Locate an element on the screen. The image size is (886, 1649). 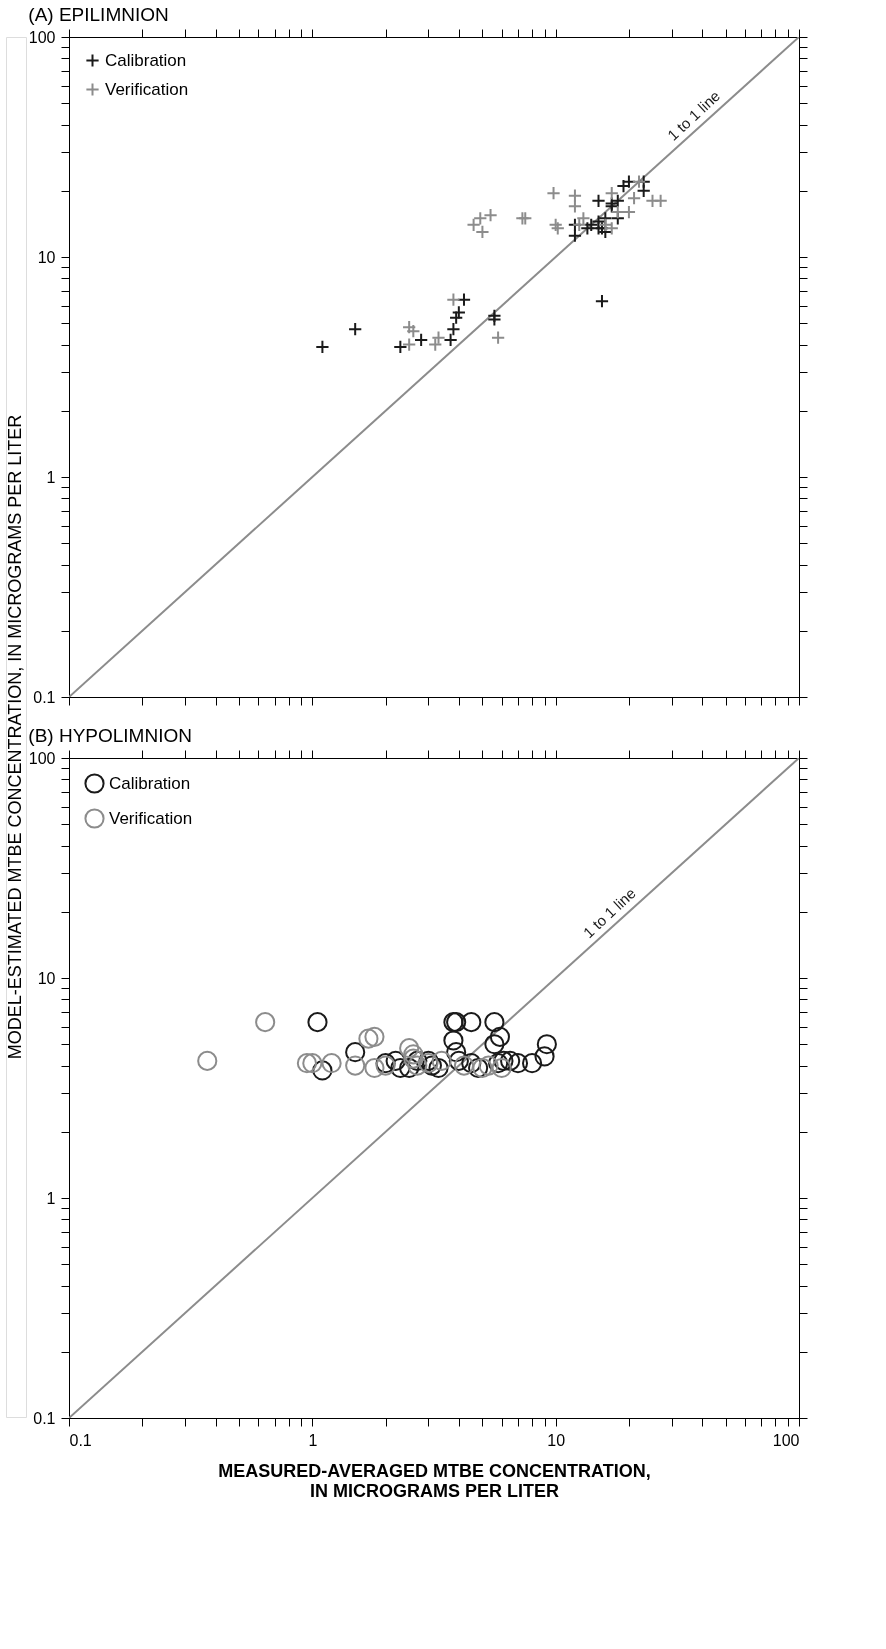
x-tick-label: 10 is located at coordinates (556, 1440).